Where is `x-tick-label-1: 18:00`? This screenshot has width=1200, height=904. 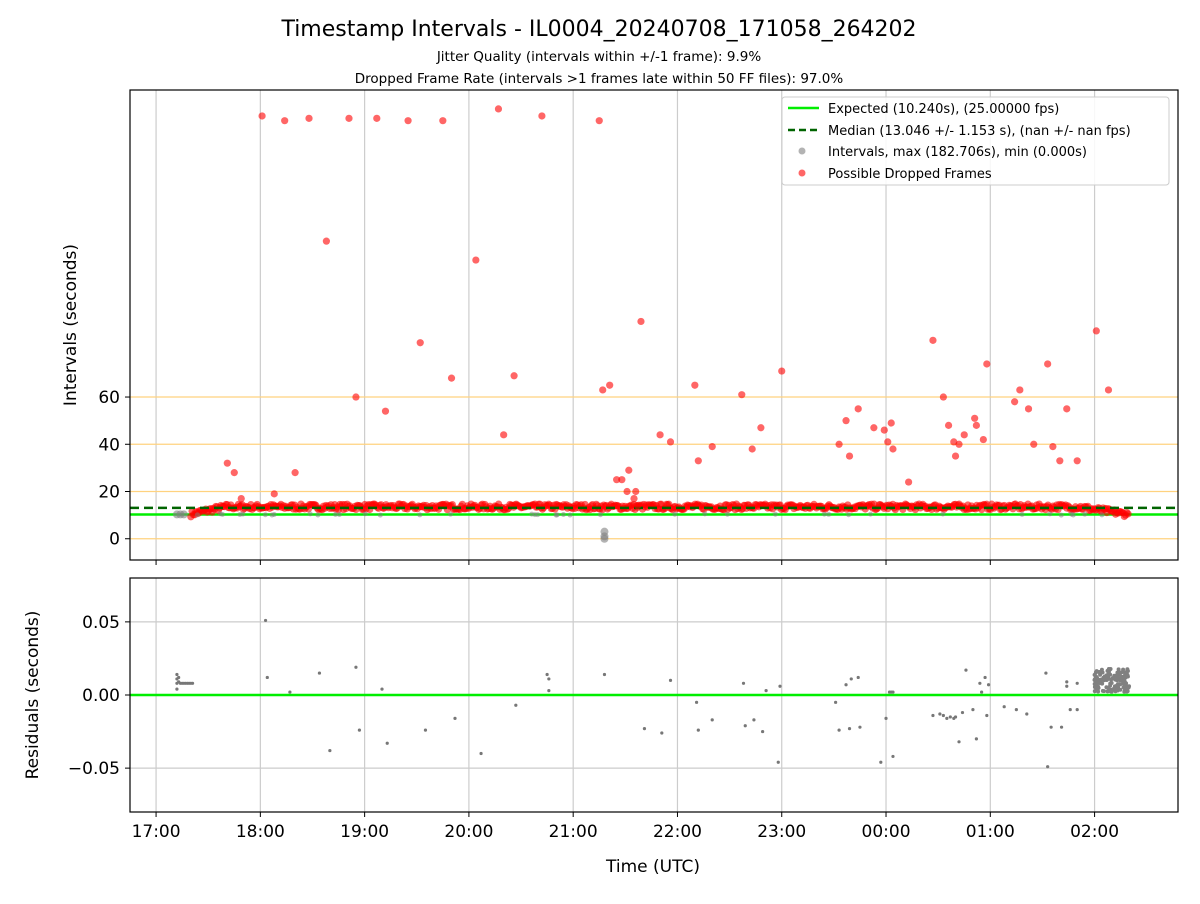 x-tick-label-1: 18:00 is located at coordinates (260, 832).